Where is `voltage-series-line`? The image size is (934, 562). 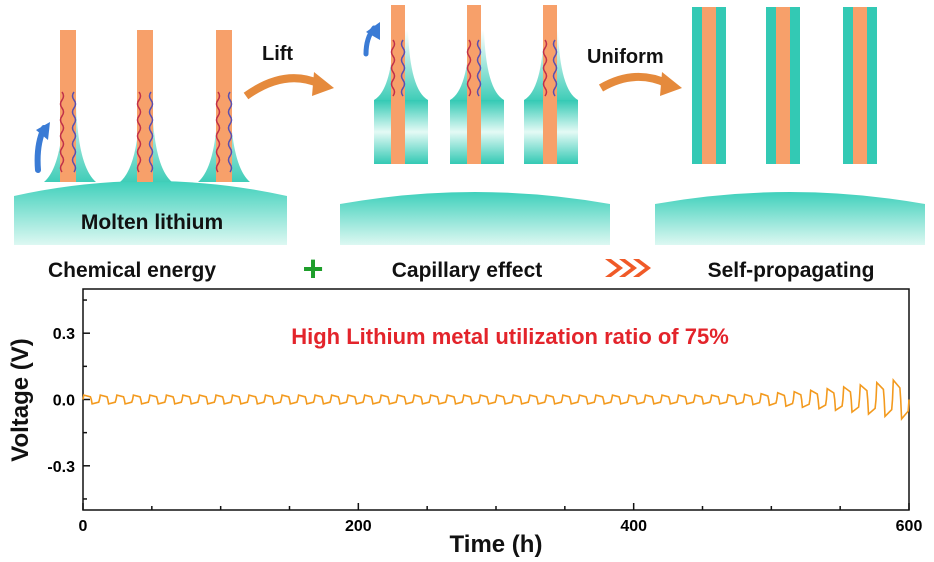
voltage-series-line is located at coordinates (496, 399).